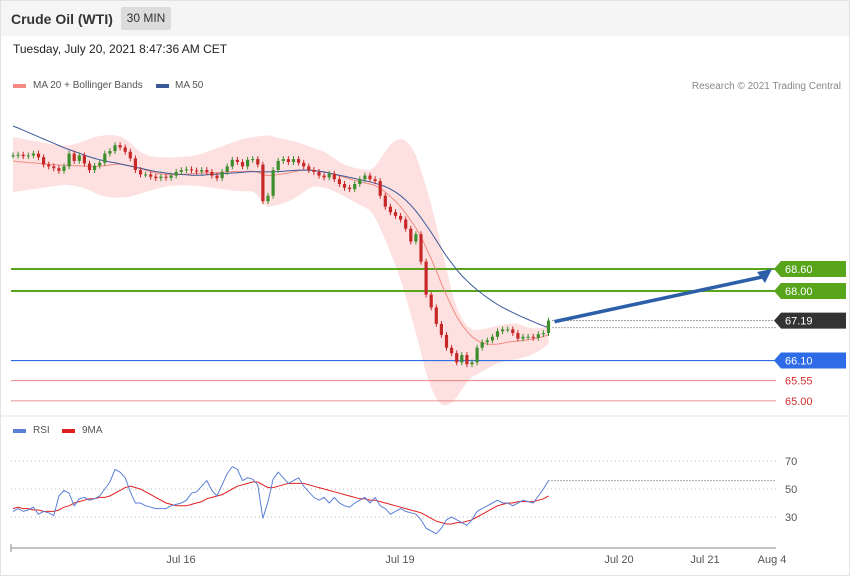 The image size is (850, 576). What do you see at coordinates (791, 490) in the screenshot?
I see `rsi-tick-label-50: 50` at bounding box center [791, 490].